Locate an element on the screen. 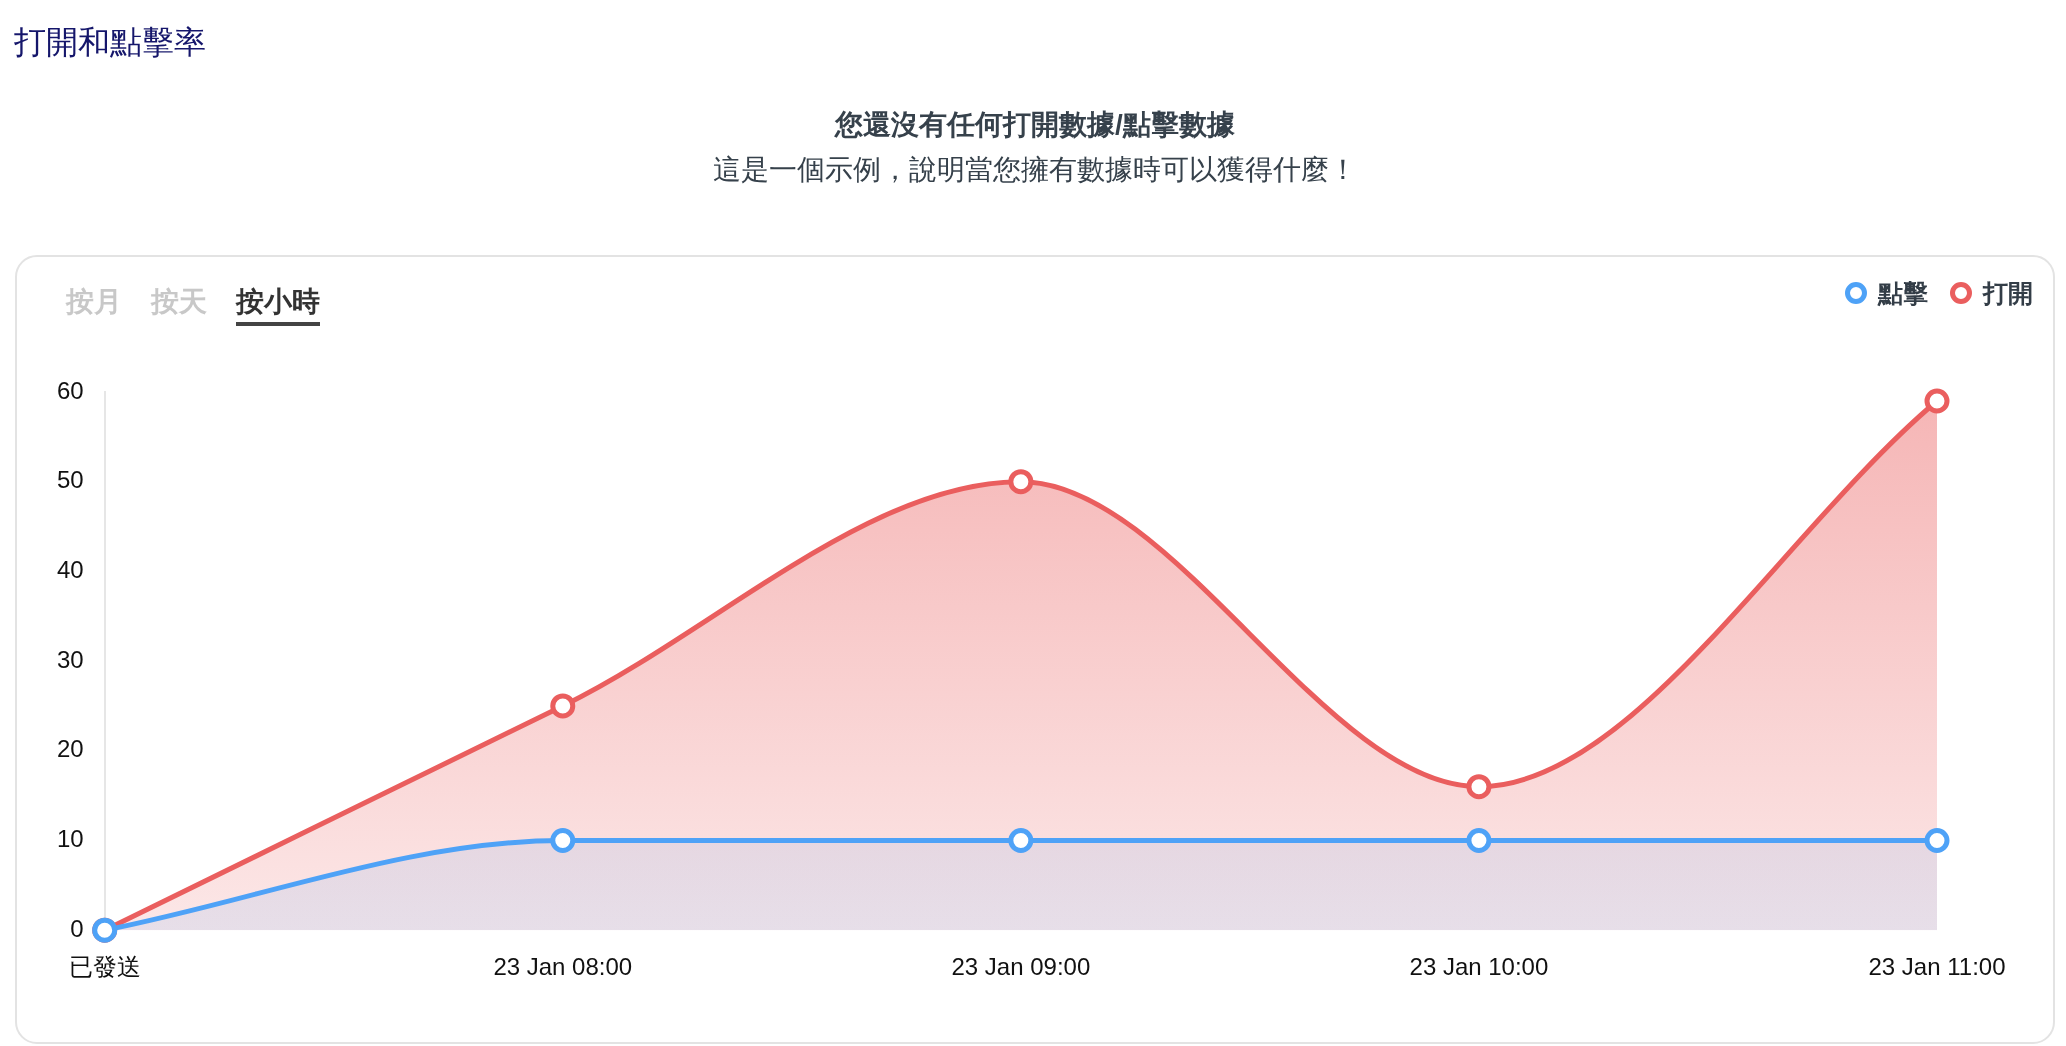 The width and height of the screenshot is (2066, 1046). x-tick-label: 23 Jan 08:00 is located at coordinates (563, 967).